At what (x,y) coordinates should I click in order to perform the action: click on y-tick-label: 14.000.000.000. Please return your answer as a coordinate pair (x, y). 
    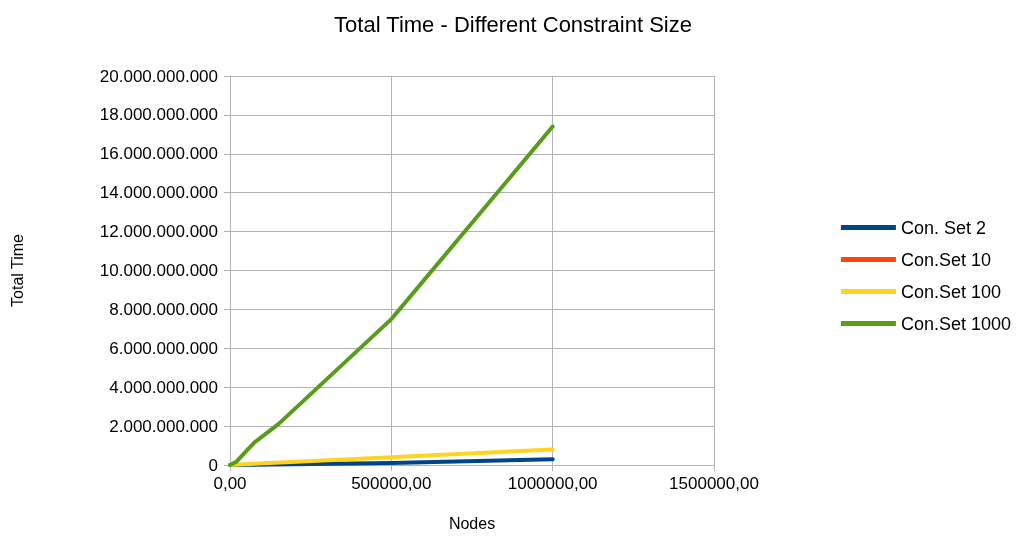
    Looking at the image, I should click on (158, 193).